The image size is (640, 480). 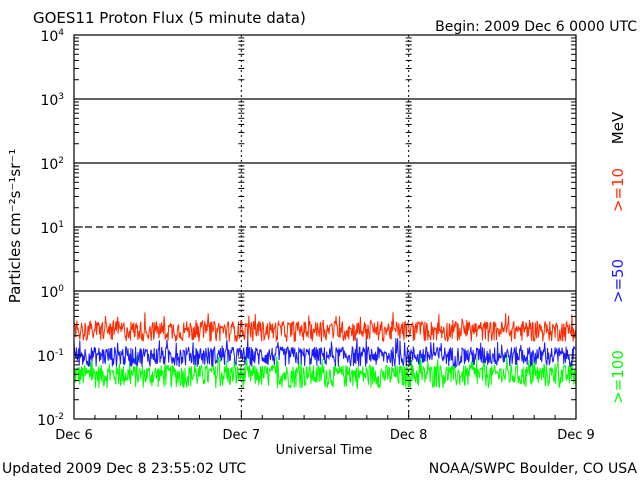 What do you see at coordinates (50, 420) in the screenshot?
I see `y-tick-label: 10-2` at bounding box center [50, 420].